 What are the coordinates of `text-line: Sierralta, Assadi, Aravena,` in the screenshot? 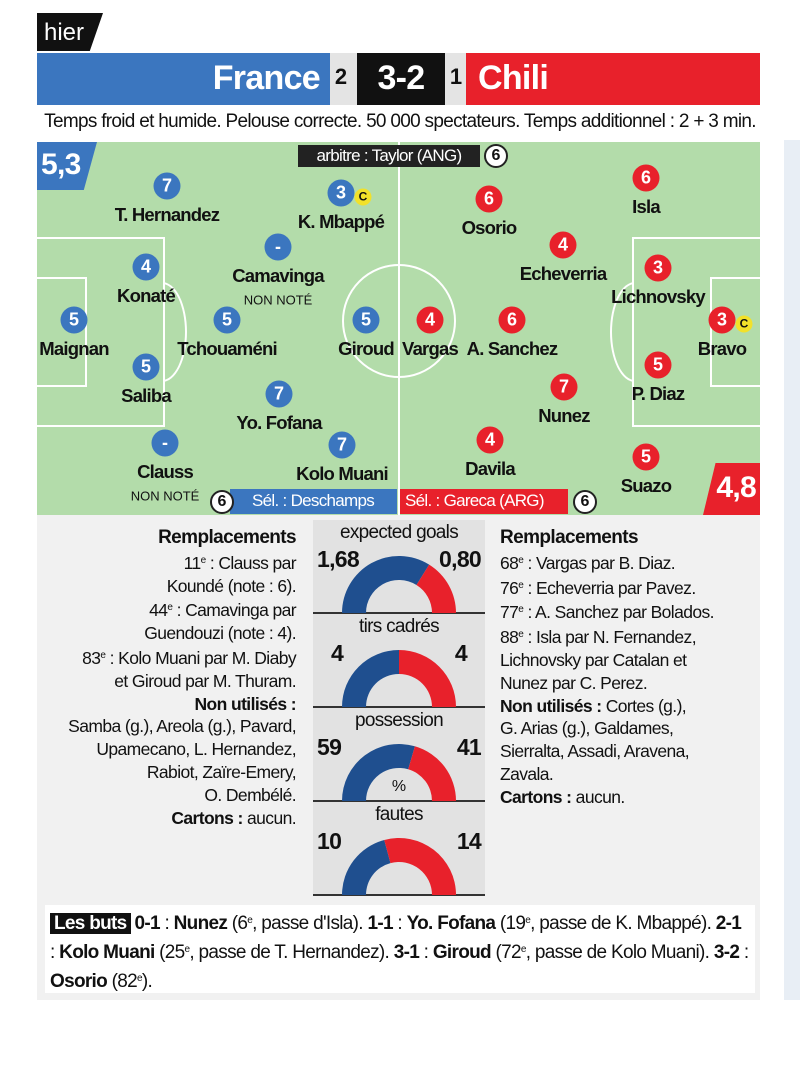 It's located at (630, 751).